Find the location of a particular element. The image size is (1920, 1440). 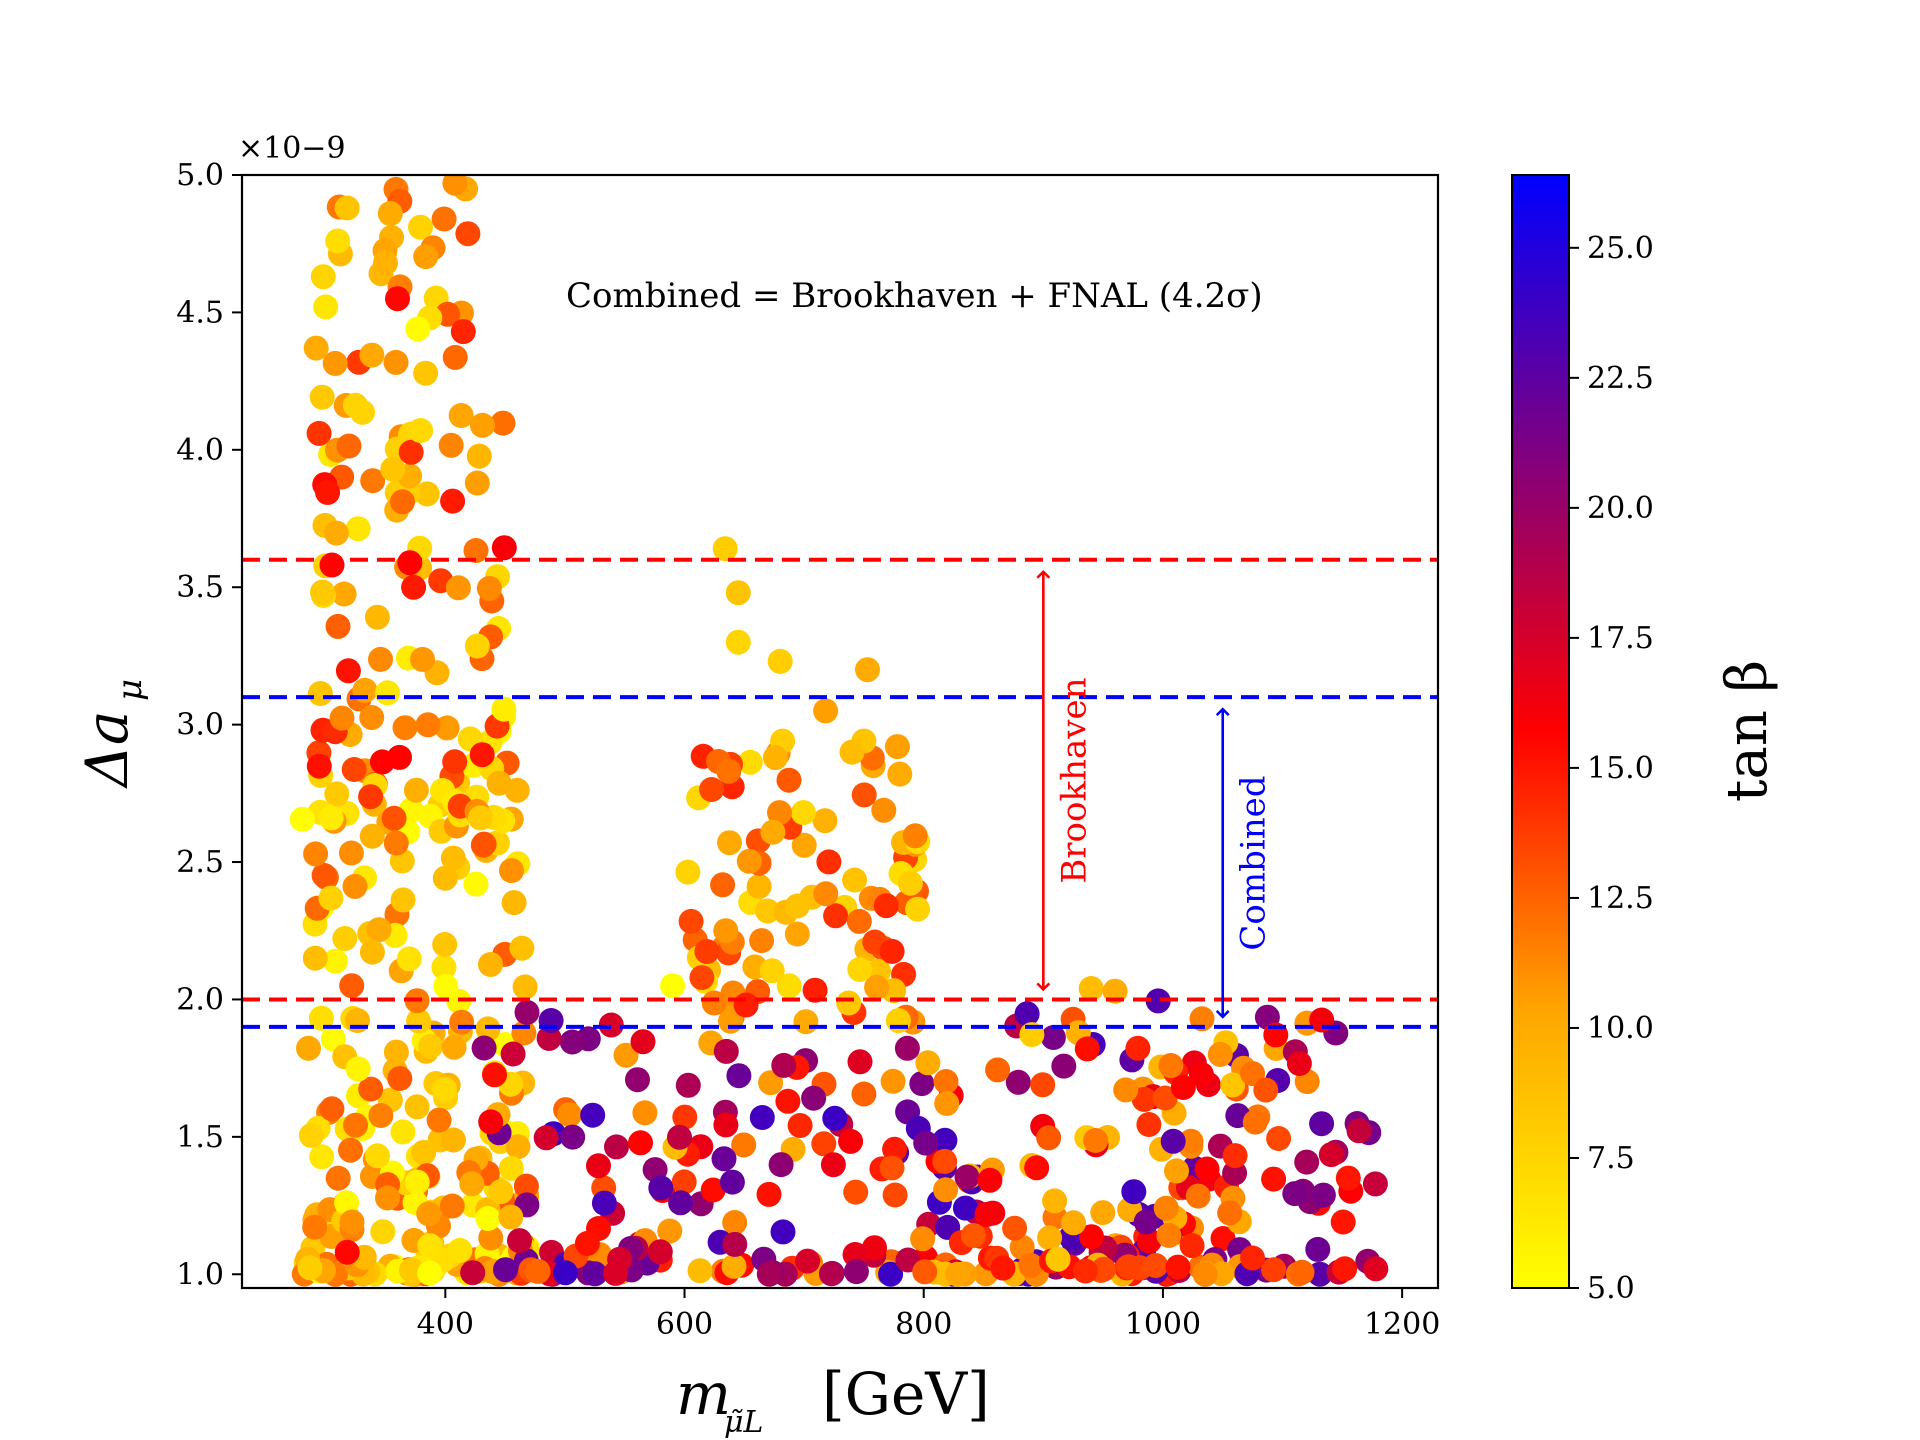

brookhaven-label: Brookhaven is located at coordinates (1074, 780).